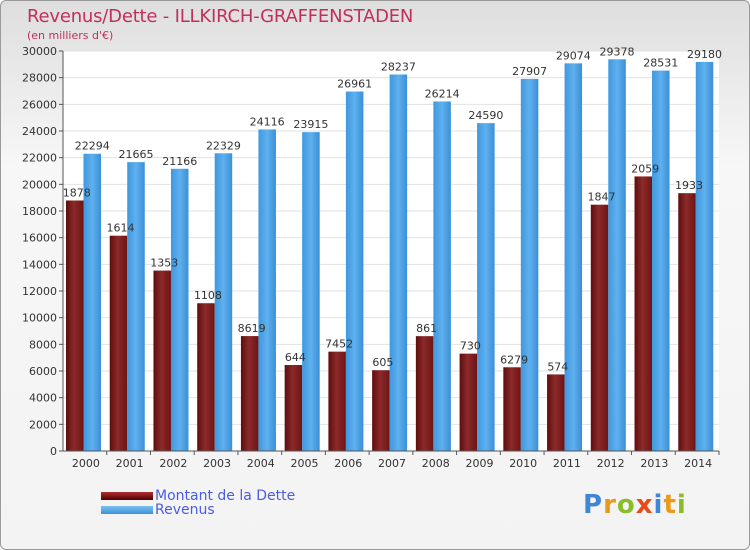  What do you see at coordinates (39, 318) in the screenshot?
I see `y-tick-label: 10000` at bounding box center [39, 318].